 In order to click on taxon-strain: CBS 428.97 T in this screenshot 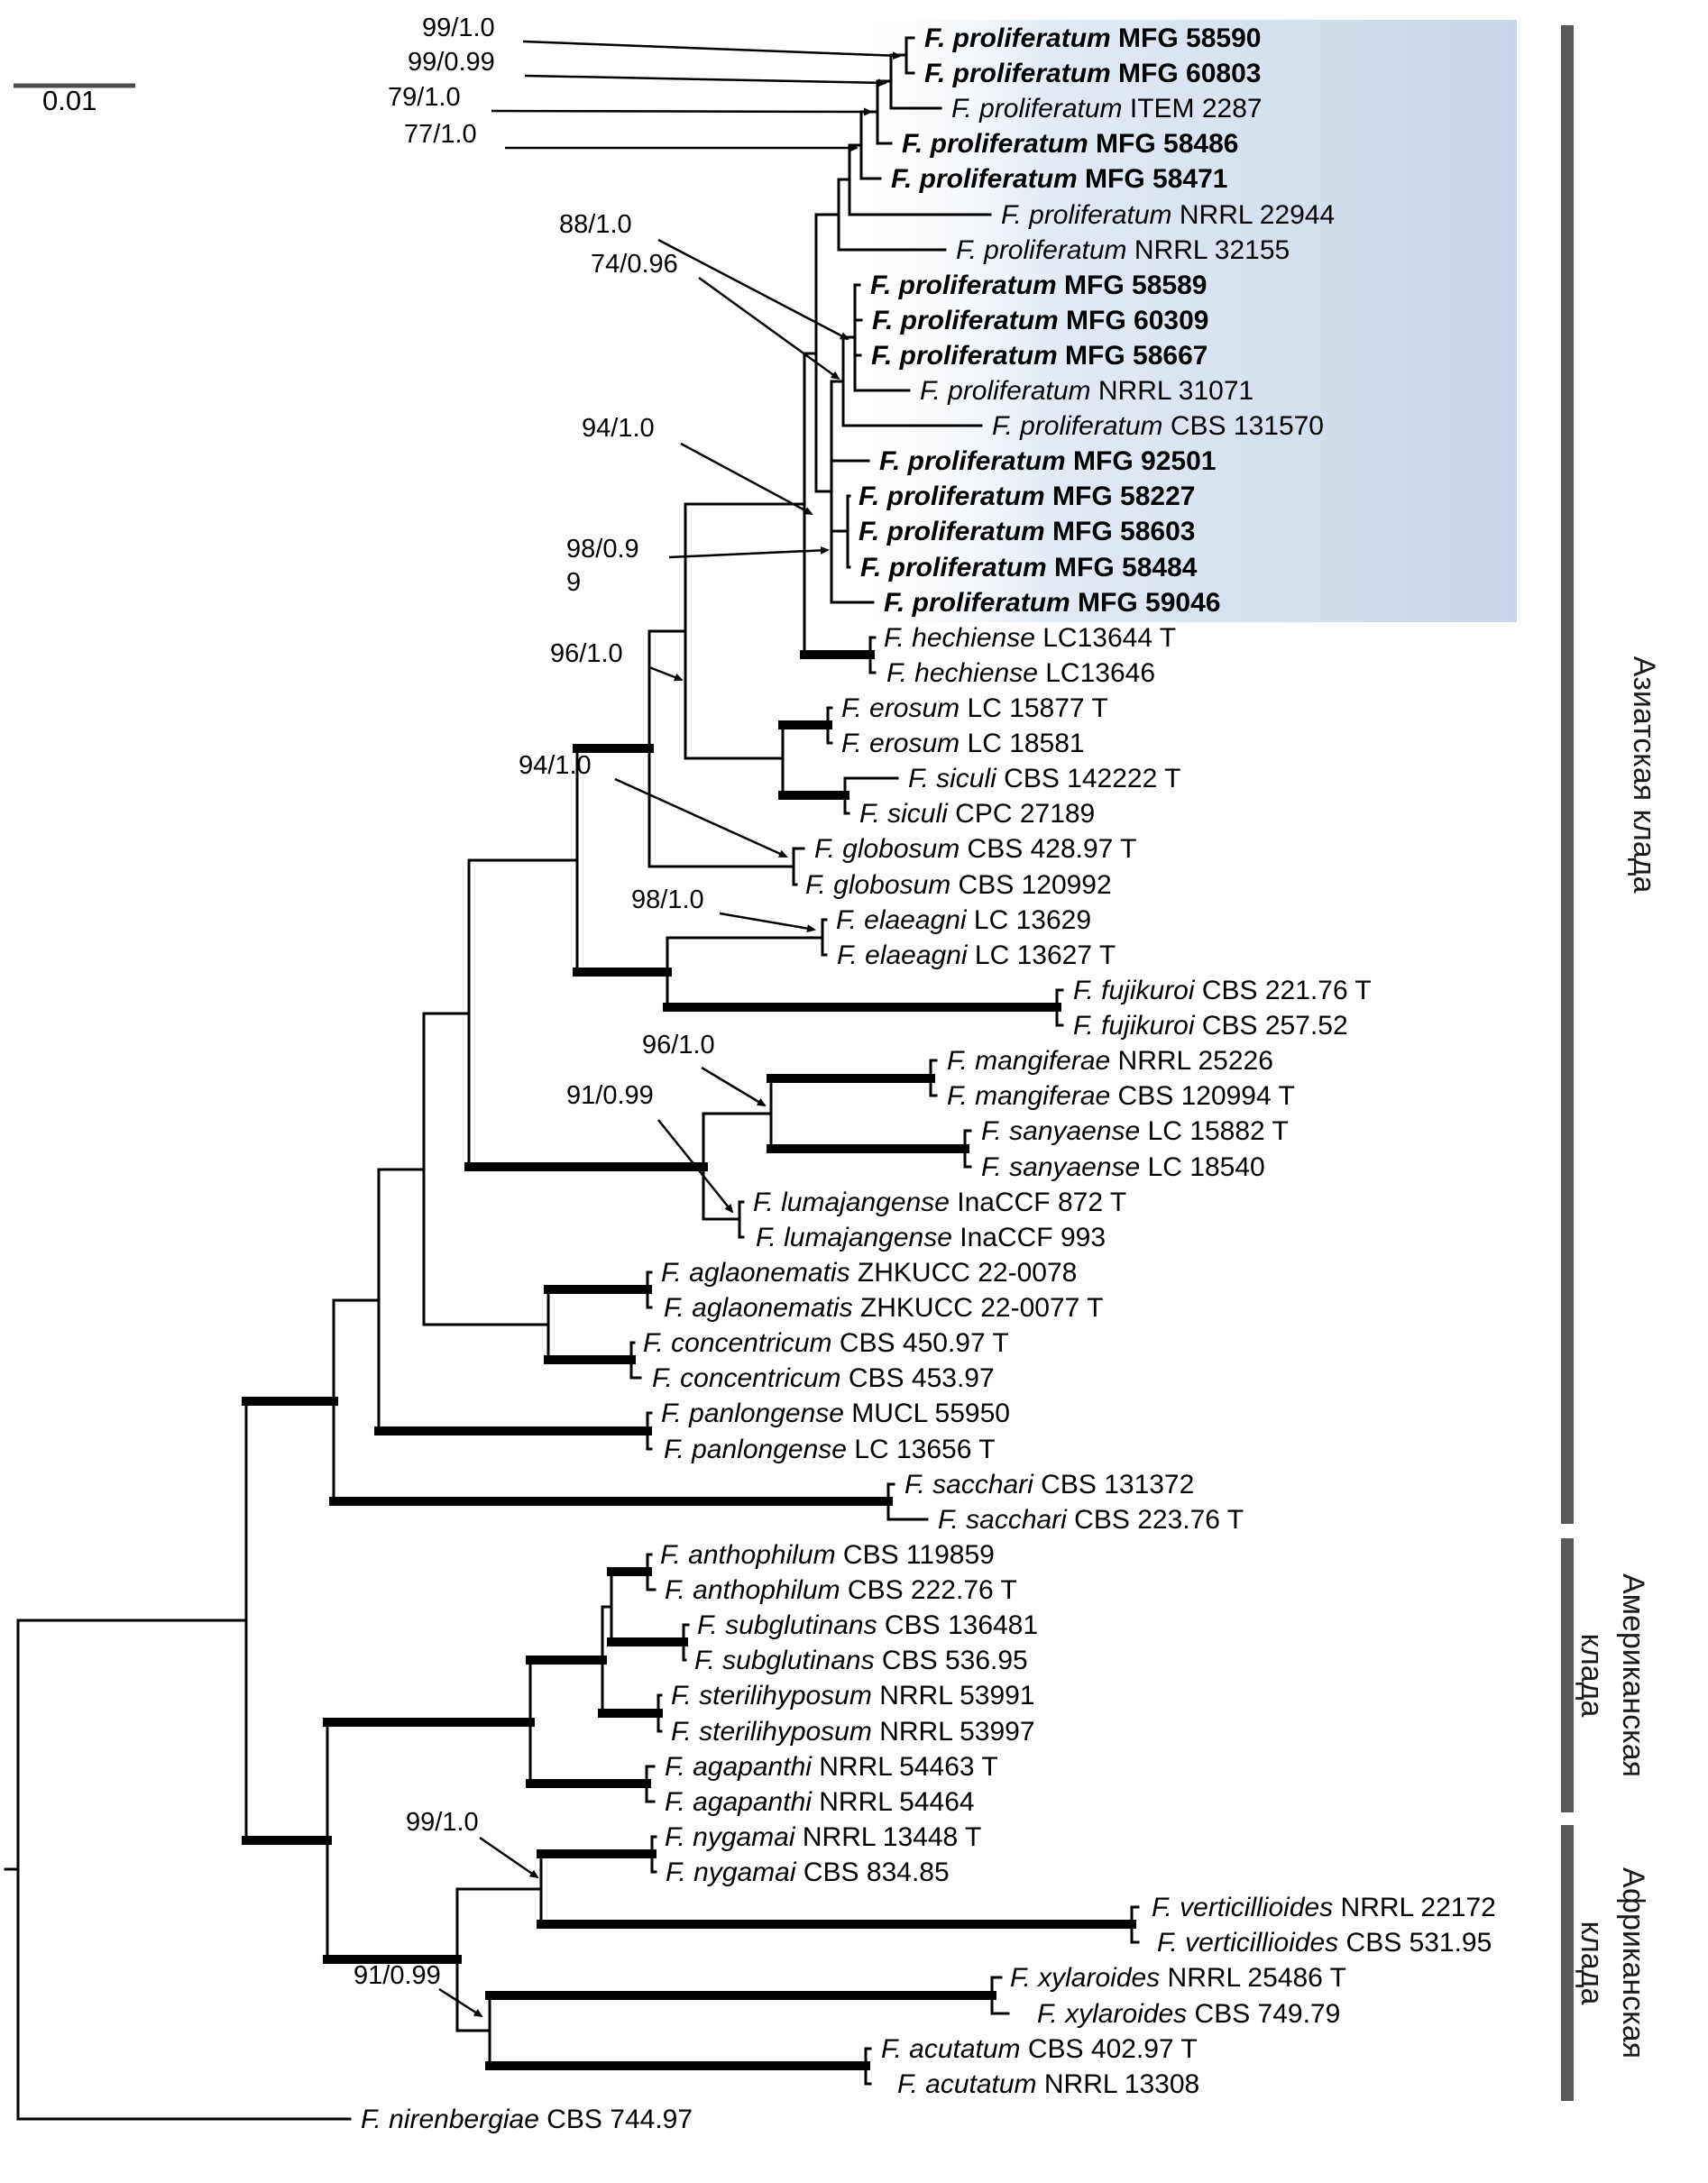, I will do `click(1048, 849)`.